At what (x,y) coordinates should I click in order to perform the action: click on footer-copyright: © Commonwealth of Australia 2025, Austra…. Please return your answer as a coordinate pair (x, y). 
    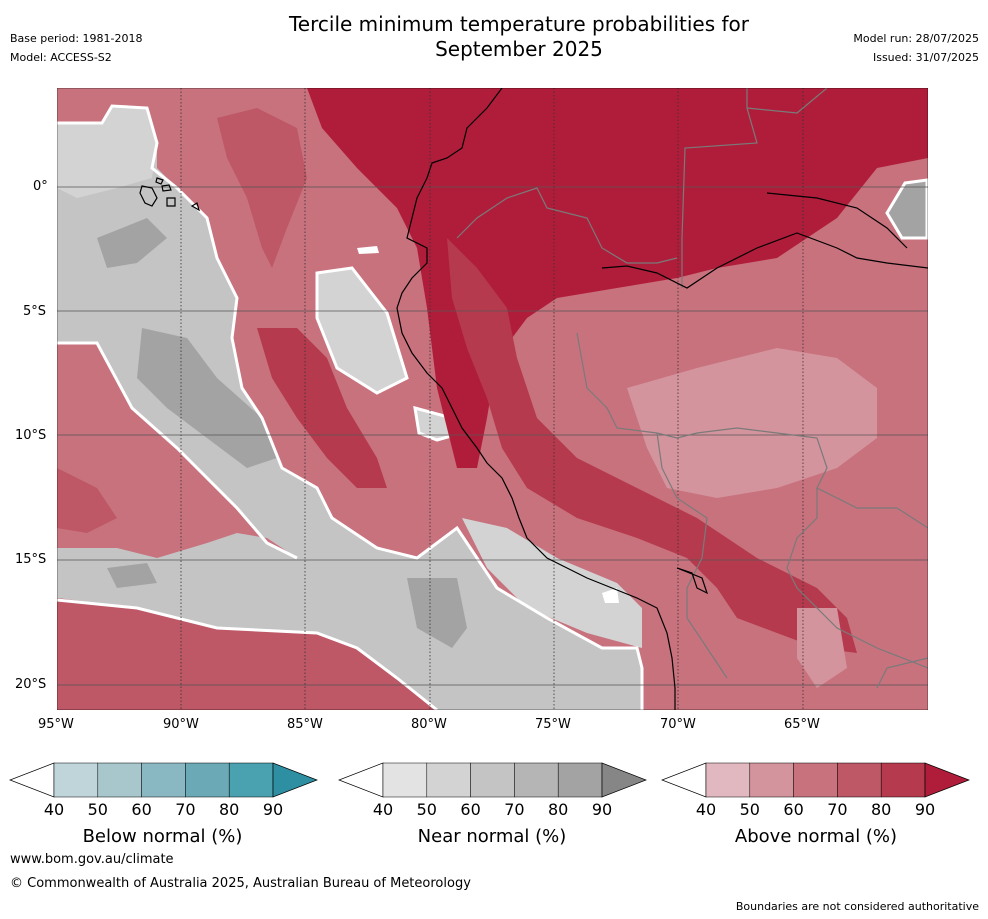
    Looking at the image, I should click on (240, 883).